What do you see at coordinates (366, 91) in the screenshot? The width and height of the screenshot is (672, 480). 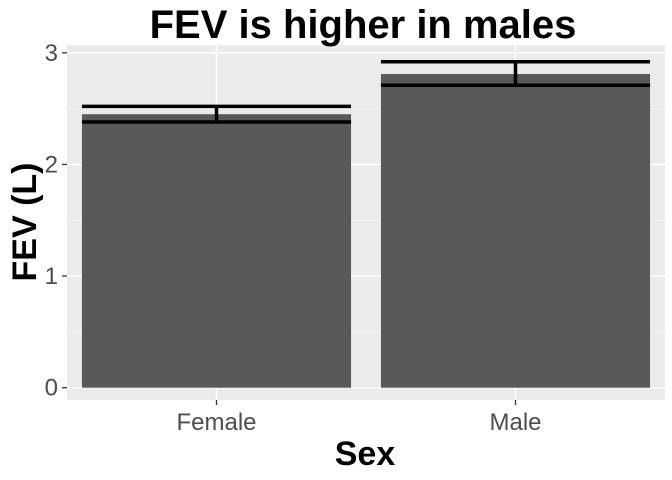 I see `error-bars` at bounding box center [366, 91].